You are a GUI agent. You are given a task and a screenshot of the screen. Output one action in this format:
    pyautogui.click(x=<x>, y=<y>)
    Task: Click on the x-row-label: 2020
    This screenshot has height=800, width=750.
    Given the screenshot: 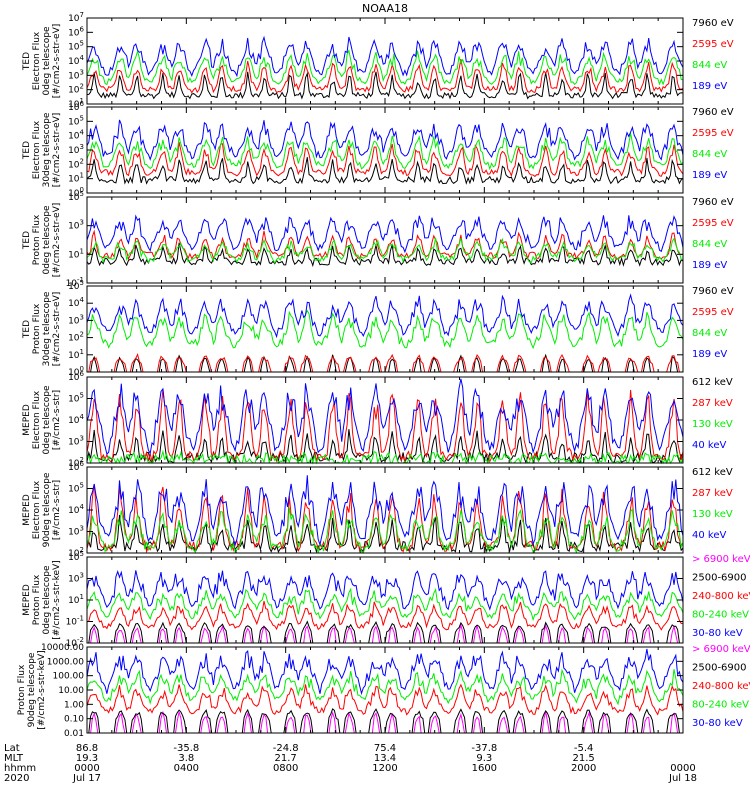 What is the action you would take?
    pyautogui.click(x=16, y=778)
    